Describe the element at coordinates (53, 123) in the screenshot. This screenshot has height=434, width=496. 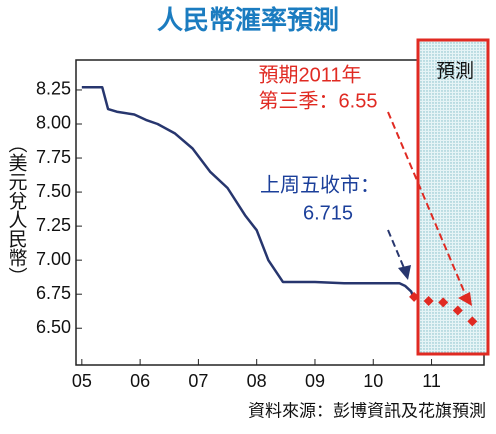
I see `y-tick-label: 8.00` at that location.